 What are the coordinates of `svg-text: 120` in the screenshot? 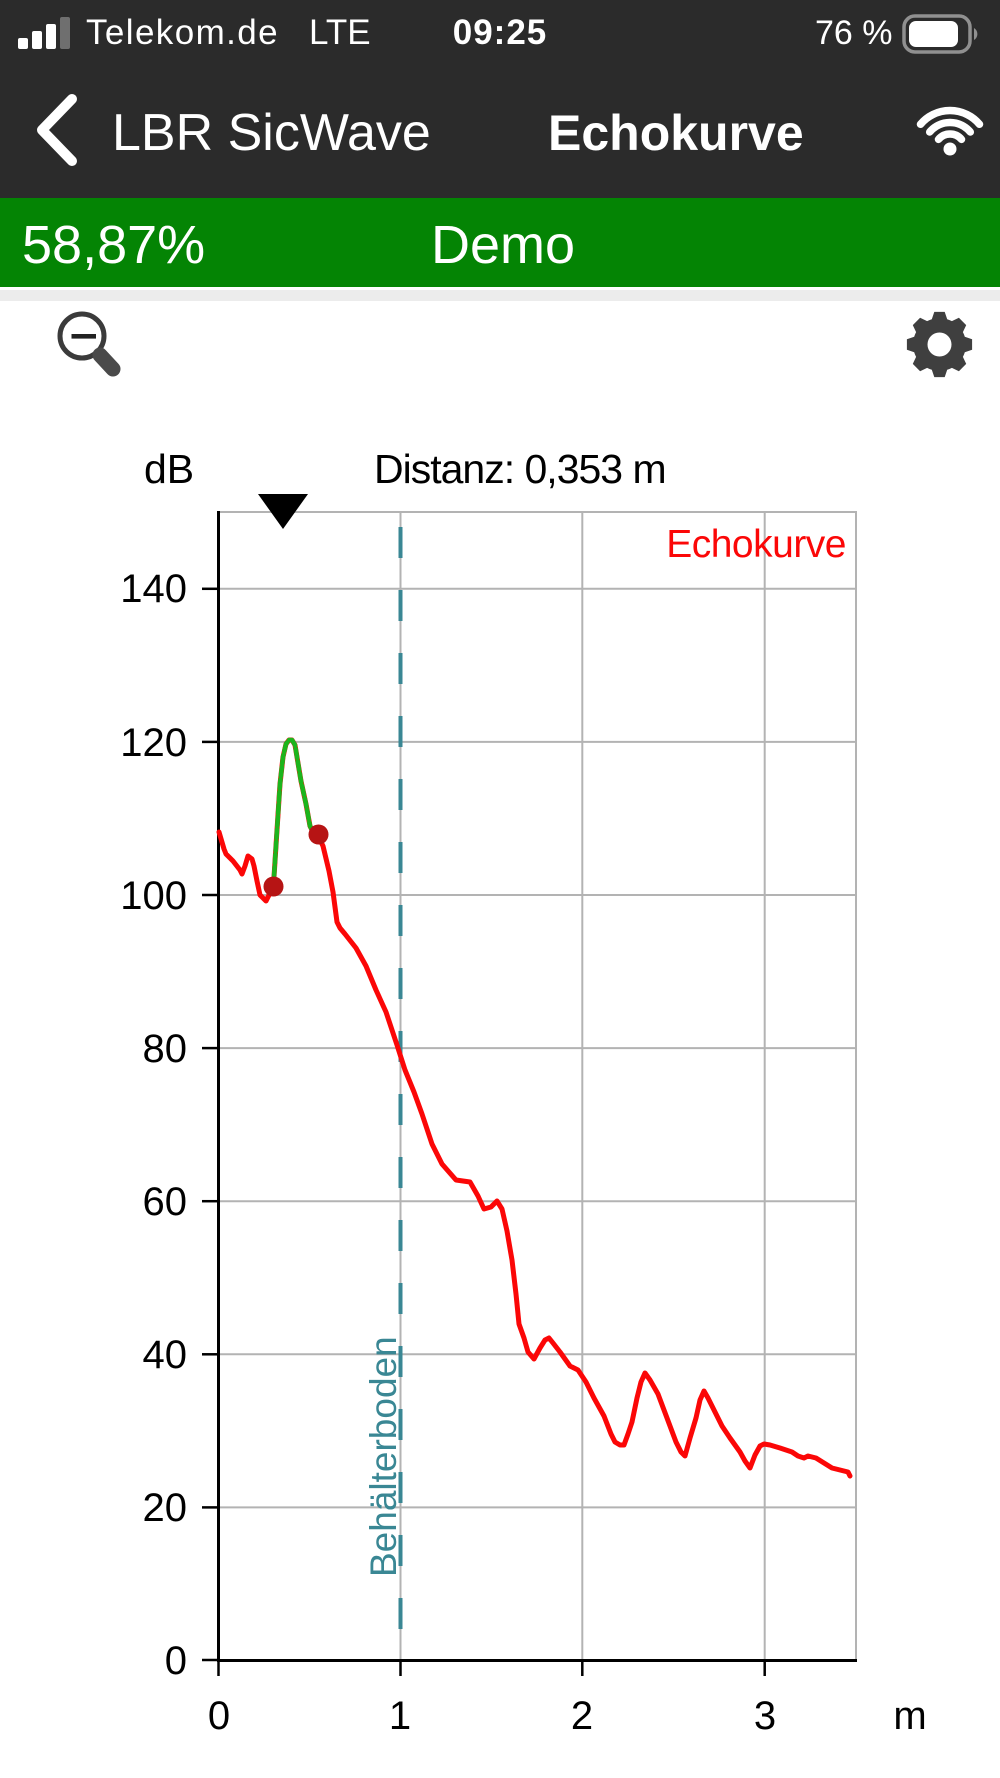 It's located at (153, 743).